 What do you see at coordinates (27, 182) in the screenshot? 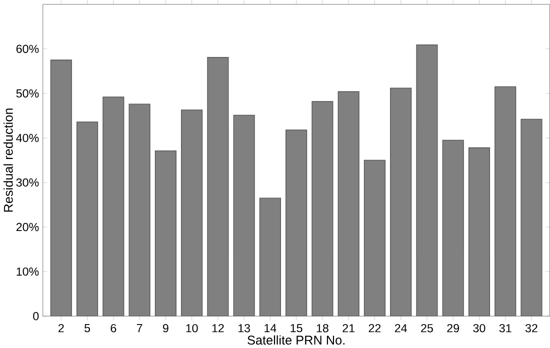
I see `y-tick-label: 30%` at bounding box center [27, 182].